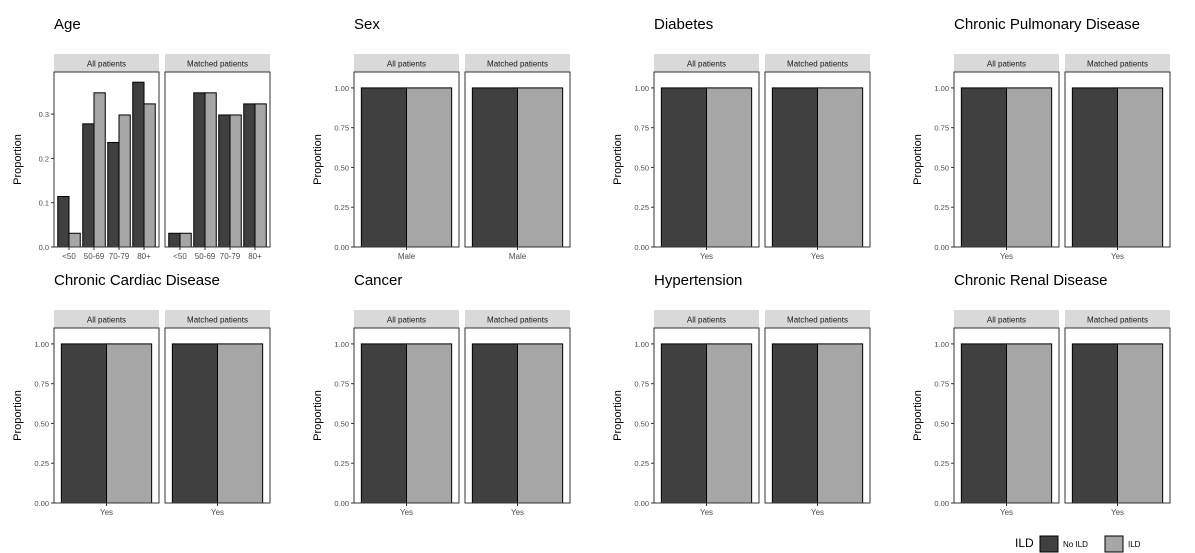 This screenshot has width=1195, height=553. Describe the element at coordinates (1047, 24) in the screenshot. I see `chart-title: Chronic Pulmonary Disease` at that location.